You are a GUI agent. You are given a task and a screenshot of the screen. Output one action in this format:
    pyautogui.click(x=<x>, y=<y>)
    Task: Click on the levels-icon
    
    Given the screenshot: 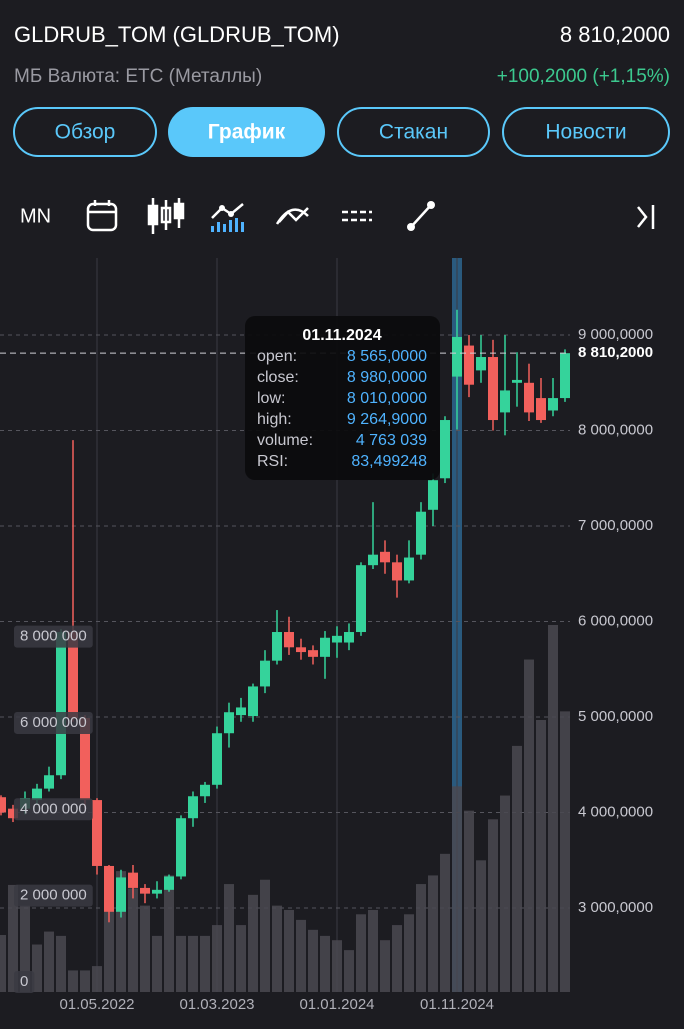 What is the action you would take?
    pyautogui.click(x=357, y=216)
    